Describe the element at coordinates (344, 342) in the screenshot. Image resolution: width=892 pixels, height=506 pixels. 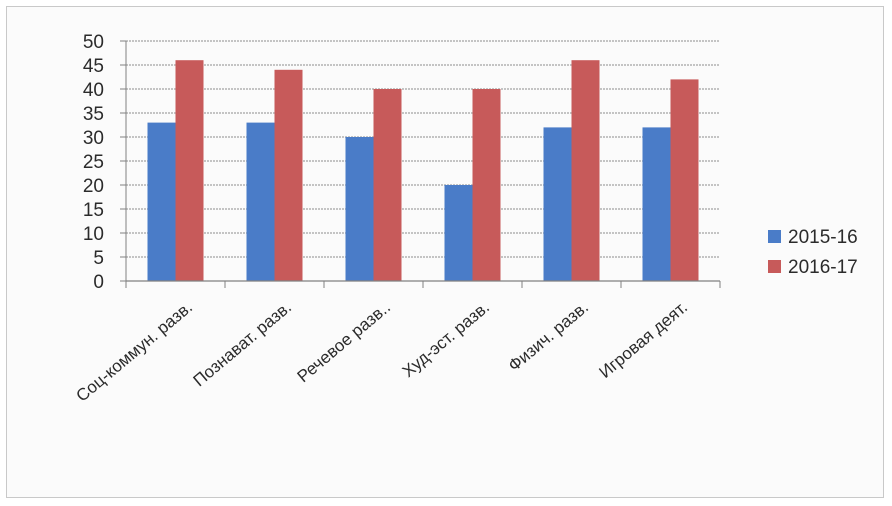
I see `x-category-label: Речевое разв..` at that location.